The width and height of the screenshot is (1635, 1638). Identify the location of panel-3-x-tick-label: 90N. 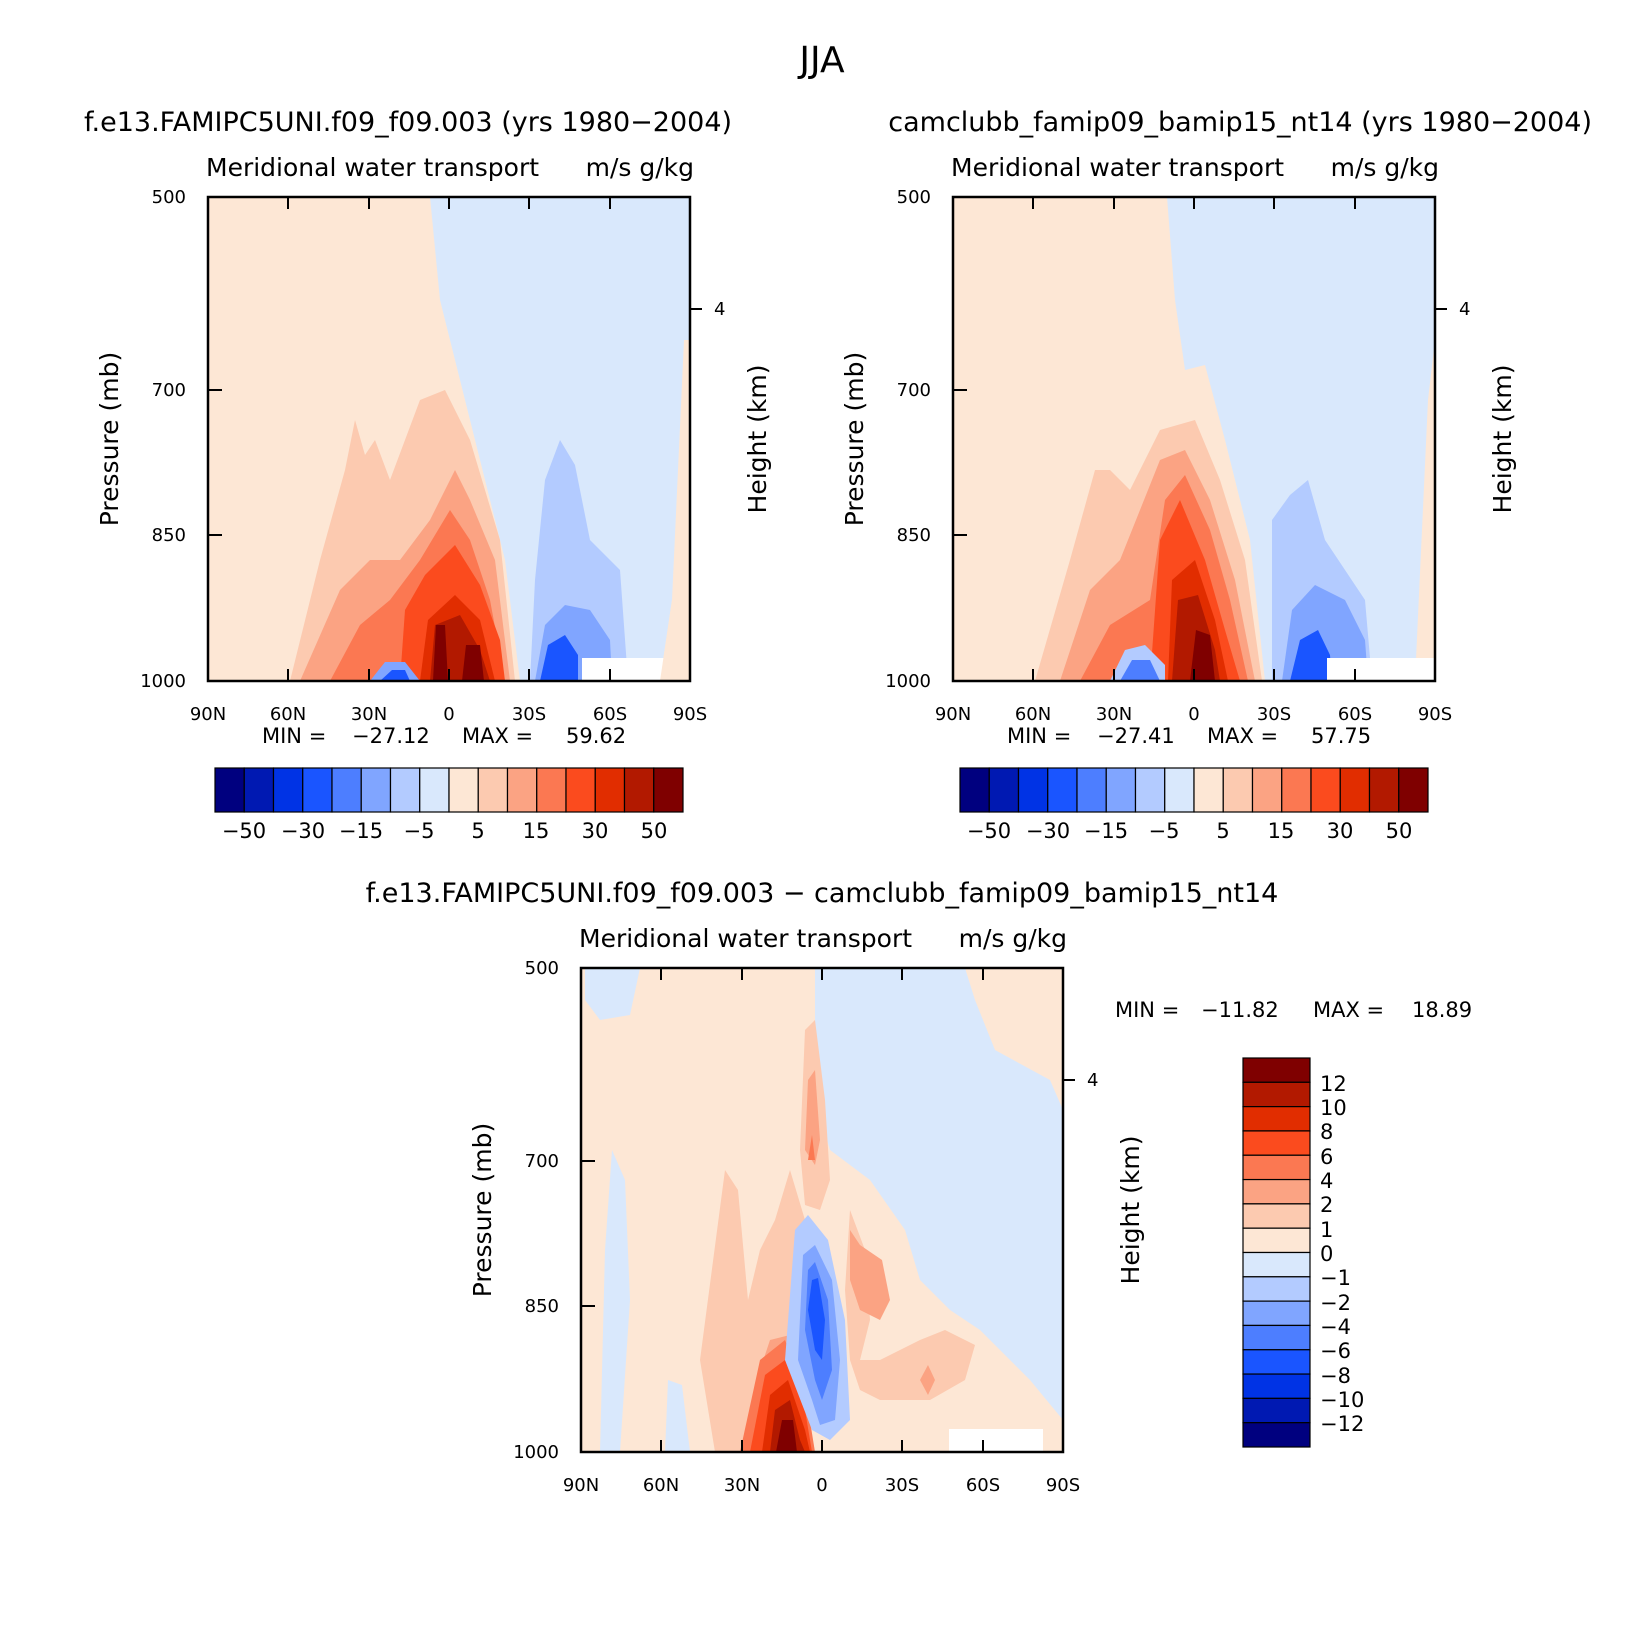
(581, 1485).